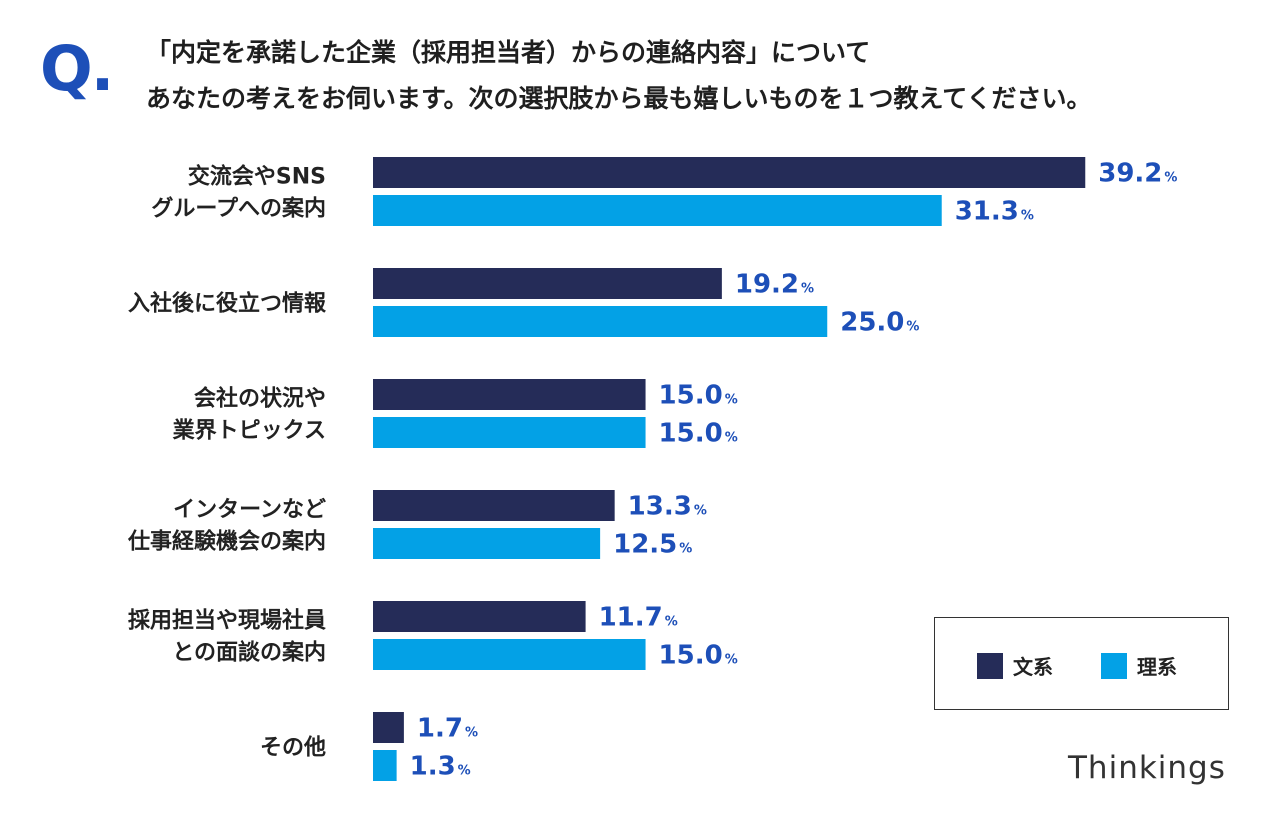  I want to click on legend: 文系 理系, so click(1081, 663).